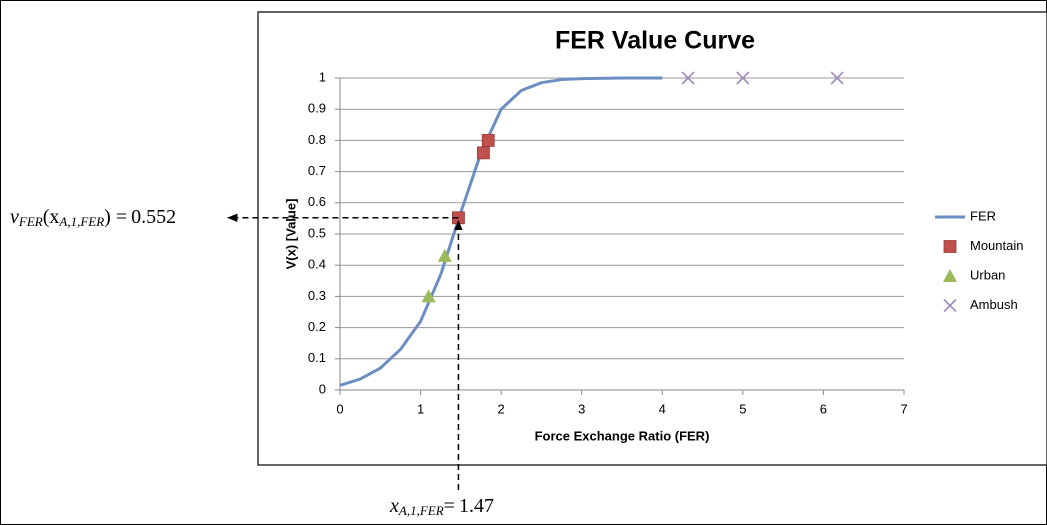  I want to click on y-tick-label: 0.9, so click(317, 108).